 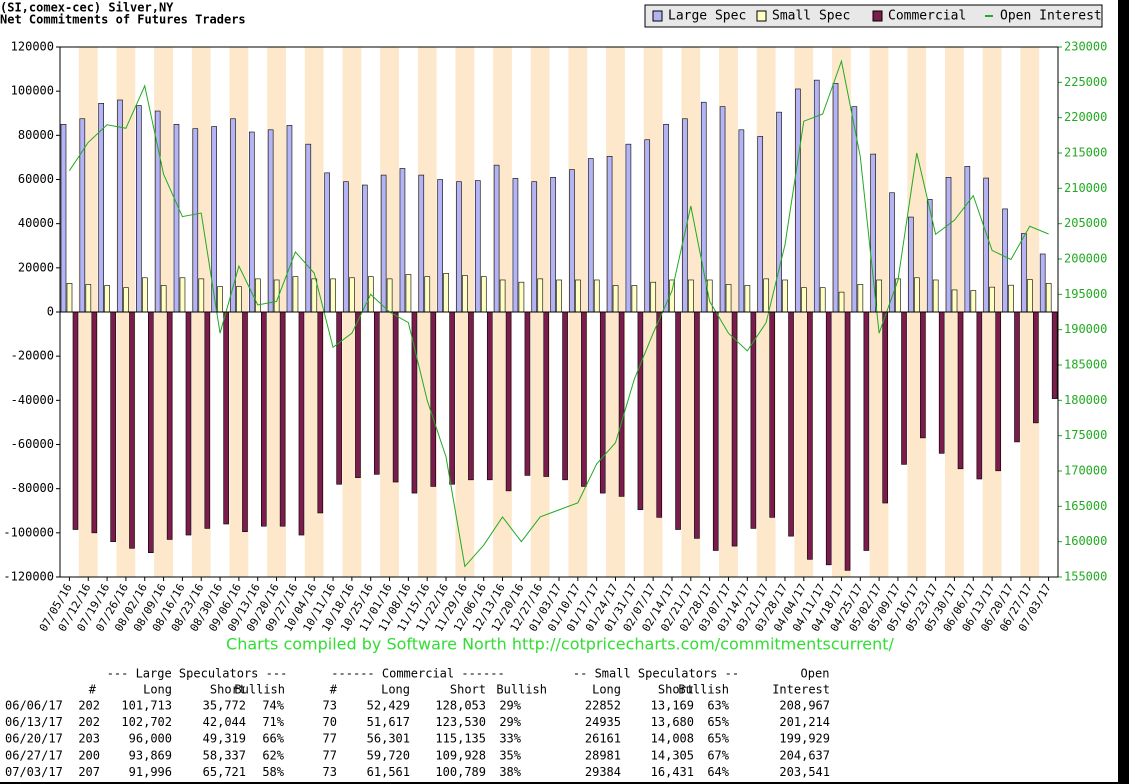 What do you see at coordinates (460, 739) in the screenshot?
I see `table-cell: 115,135` at bounding box center [460, 739].